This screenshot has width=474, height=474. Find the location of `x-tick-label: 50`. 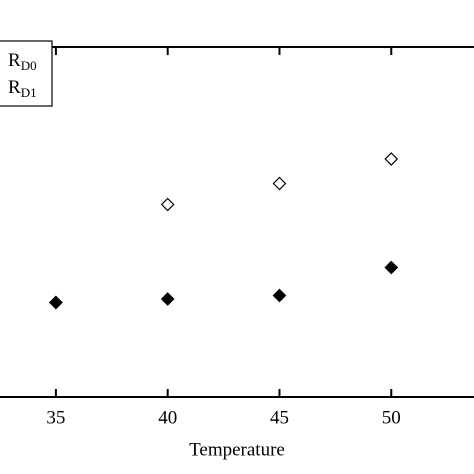

x-tick-label: 50 is located at coordinates (391, 417).